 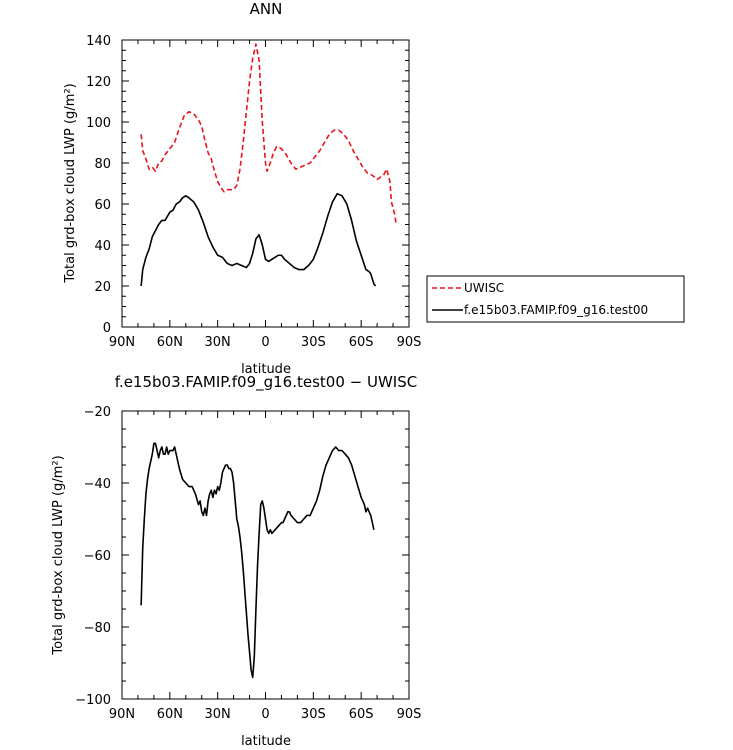 I want to click on bottom-x-tick-label: 60N, so click(x=170, y=714).